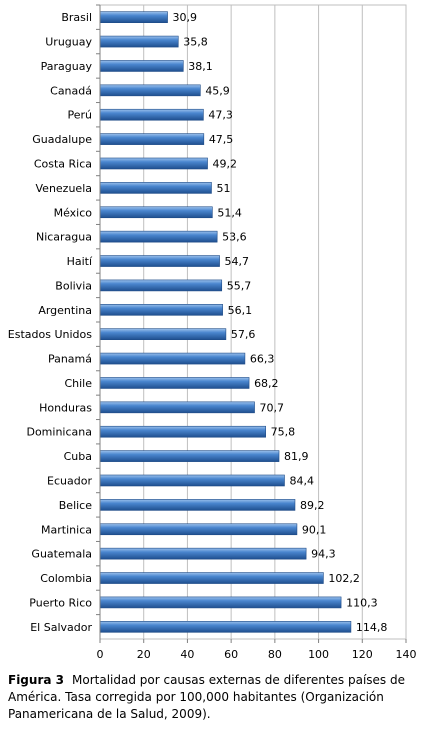 The image size is (421, 734). What do you see at coordinates (301, 481) in the screenshot?
I see `value-label: 84,4` at bounding box center [301, 481].